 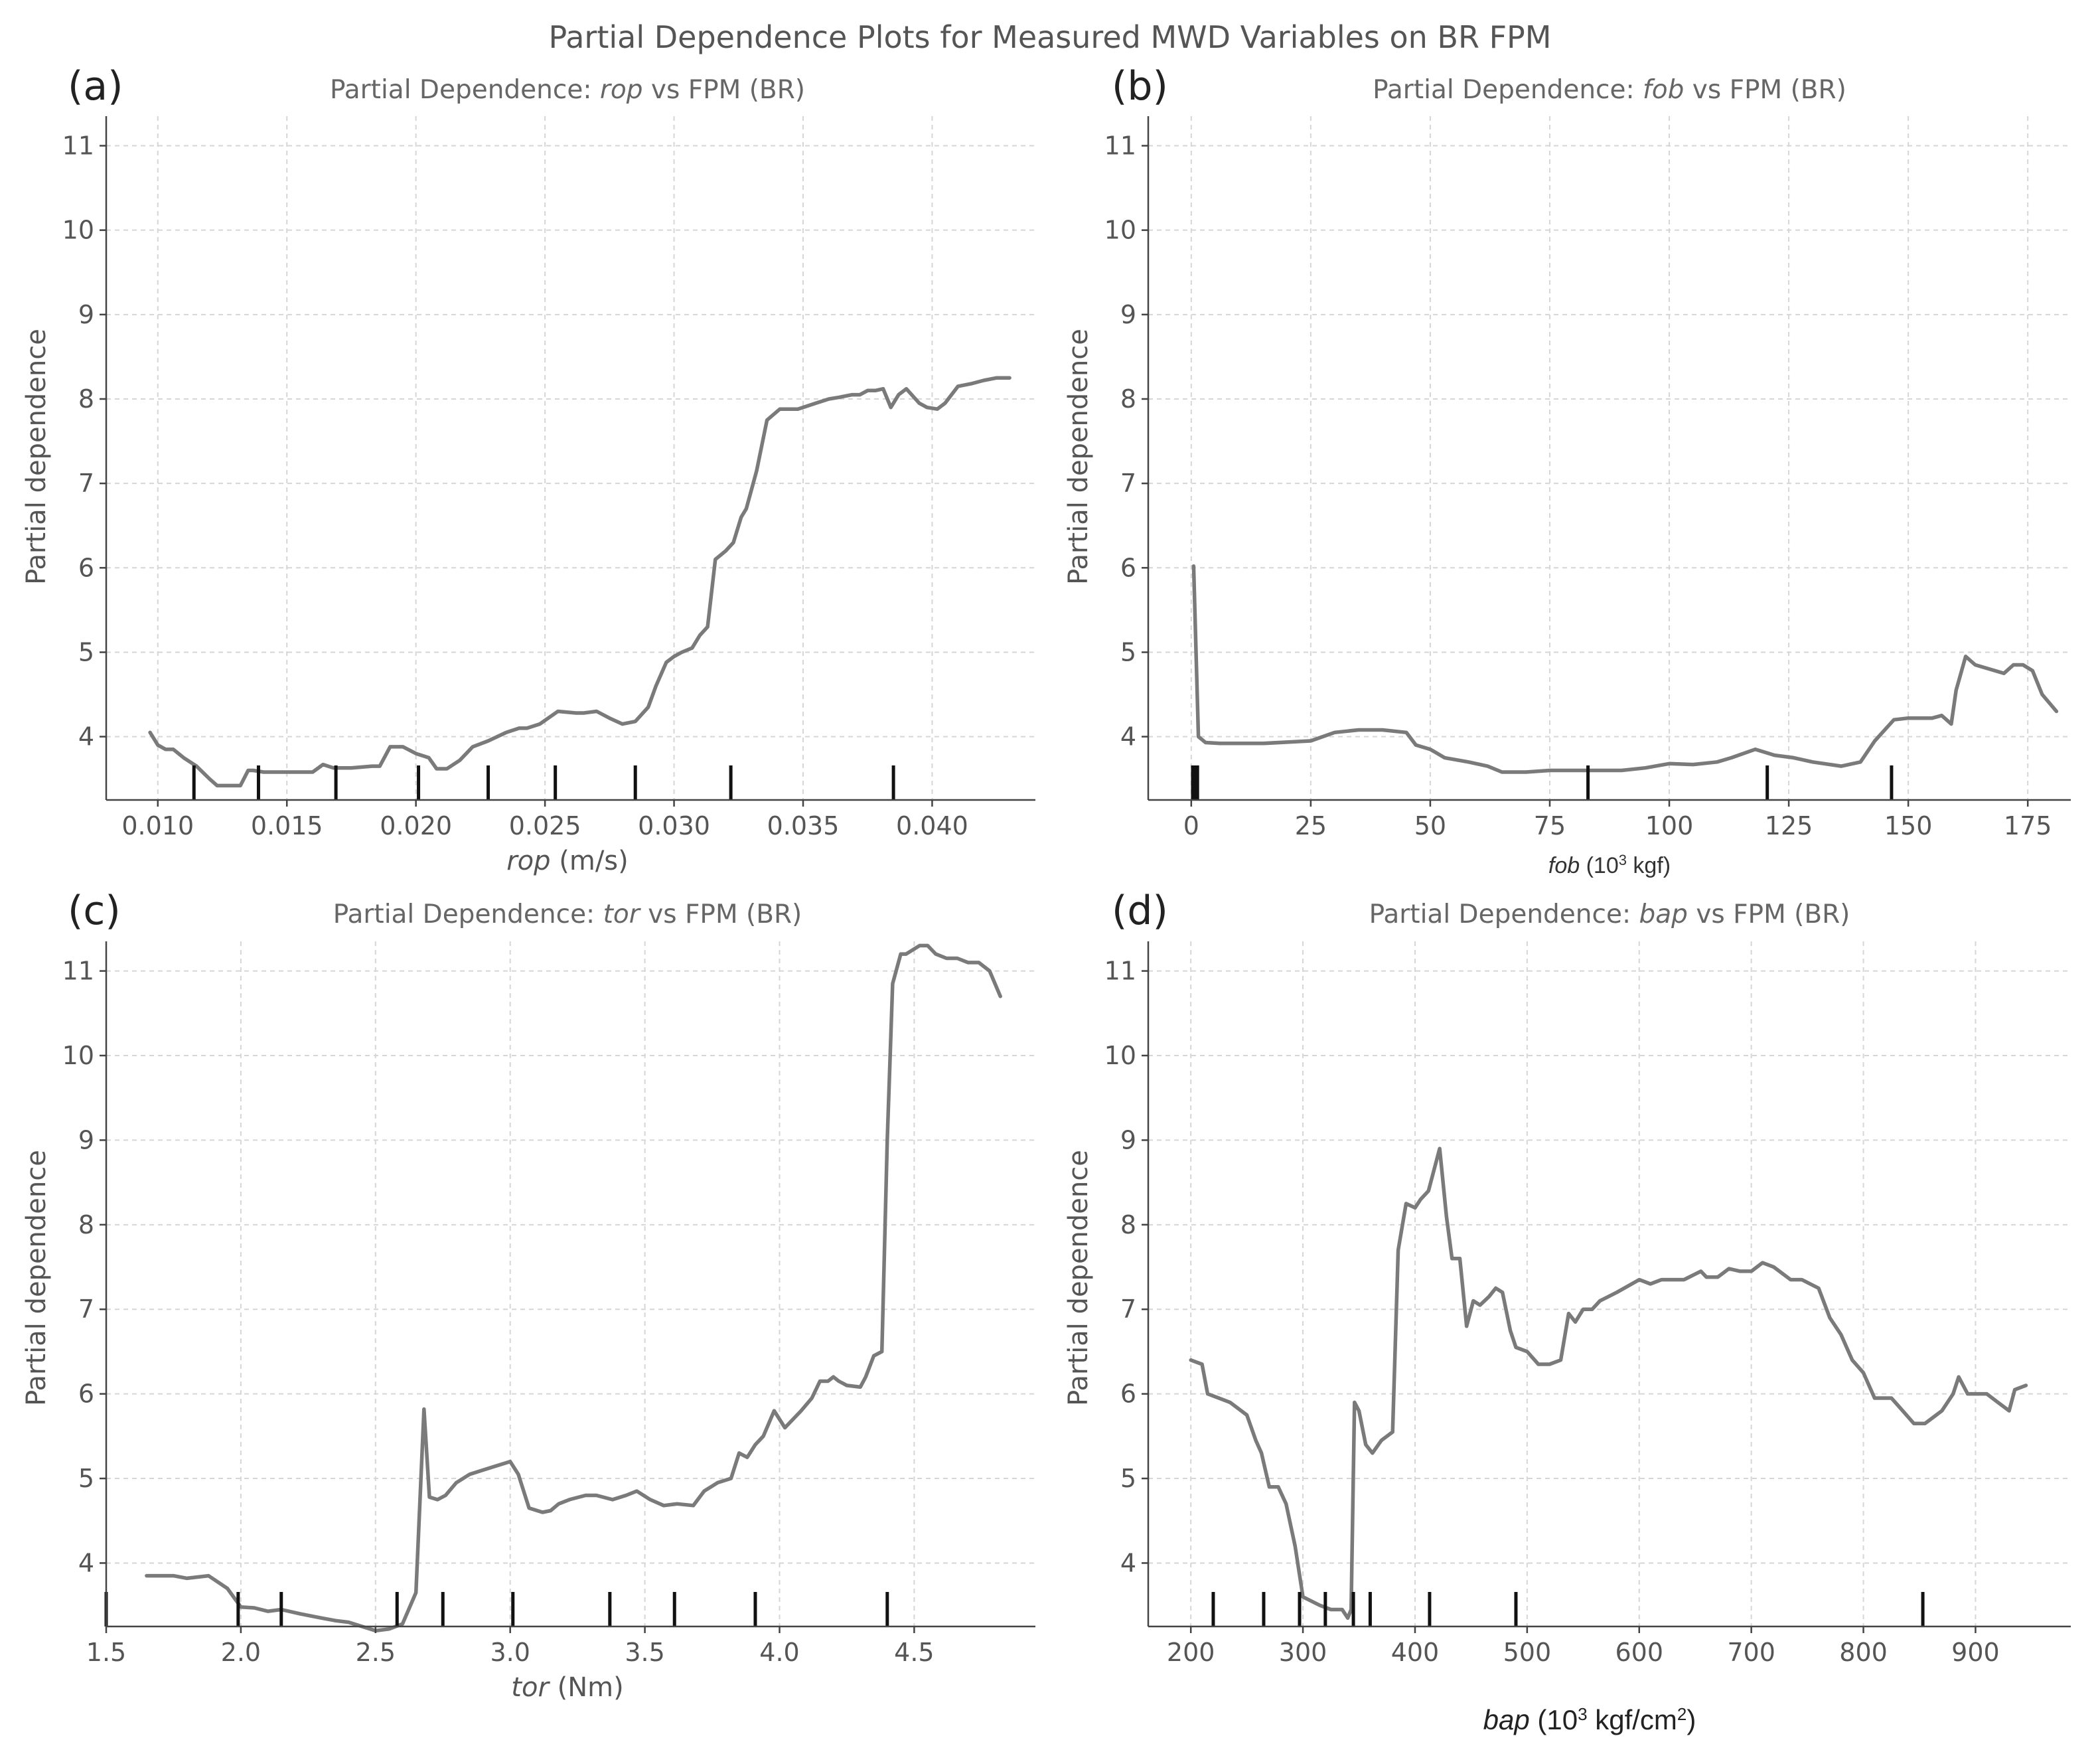 I want to click on x-tick-label: 400, so click(x=1415, y=1652).